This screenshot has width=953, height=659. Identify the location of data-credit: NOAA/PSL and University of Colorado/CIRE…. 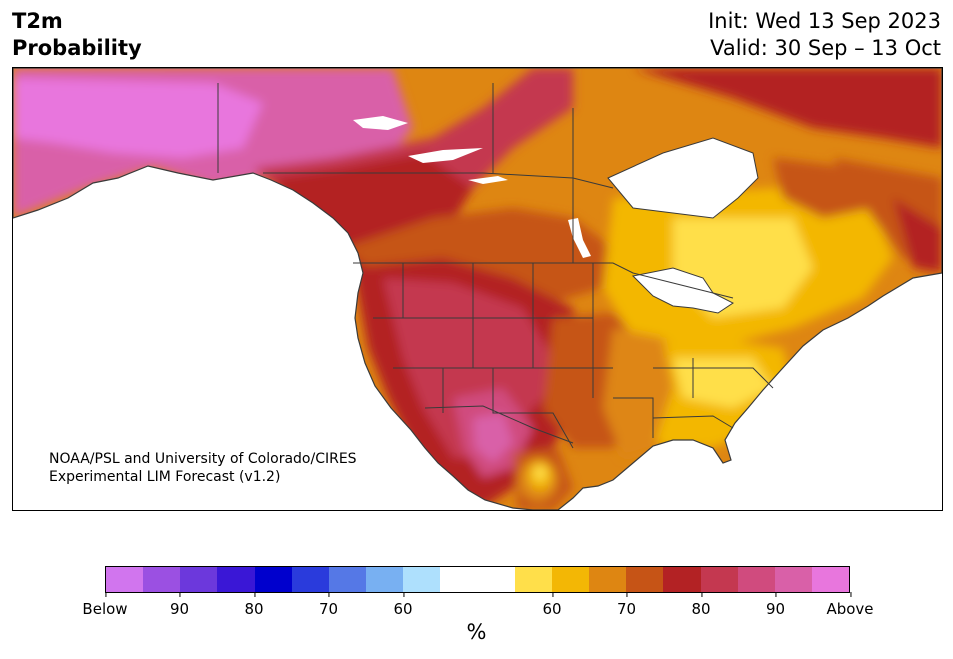
(203, 468).